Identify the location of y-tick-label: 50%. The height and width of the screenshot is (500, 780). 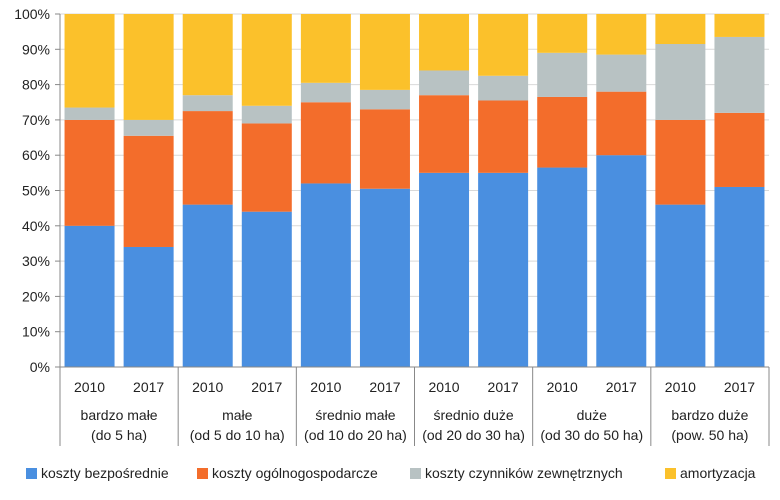
(36, 191).